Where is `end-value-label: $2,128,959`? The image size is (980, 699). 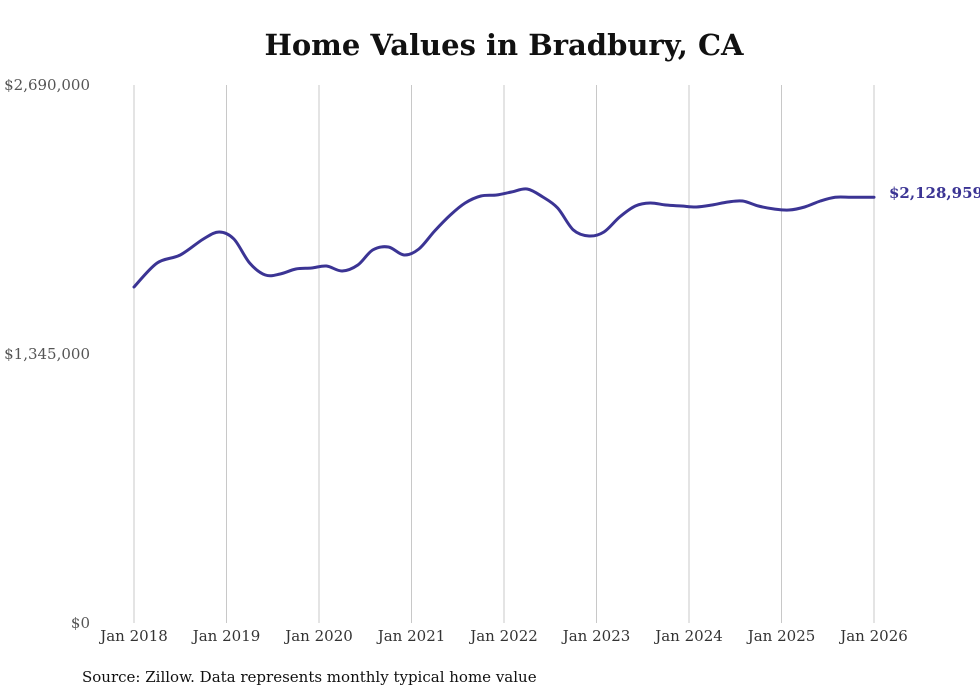
end-value-label: $2,128,959 is located at coordinates (934, 193).